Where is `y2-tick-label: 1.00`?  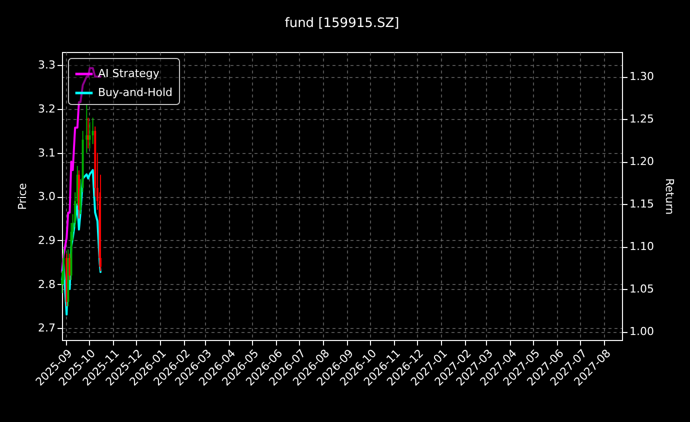
y2-tick-label: 1.00 is located at coordinates (642, 331).